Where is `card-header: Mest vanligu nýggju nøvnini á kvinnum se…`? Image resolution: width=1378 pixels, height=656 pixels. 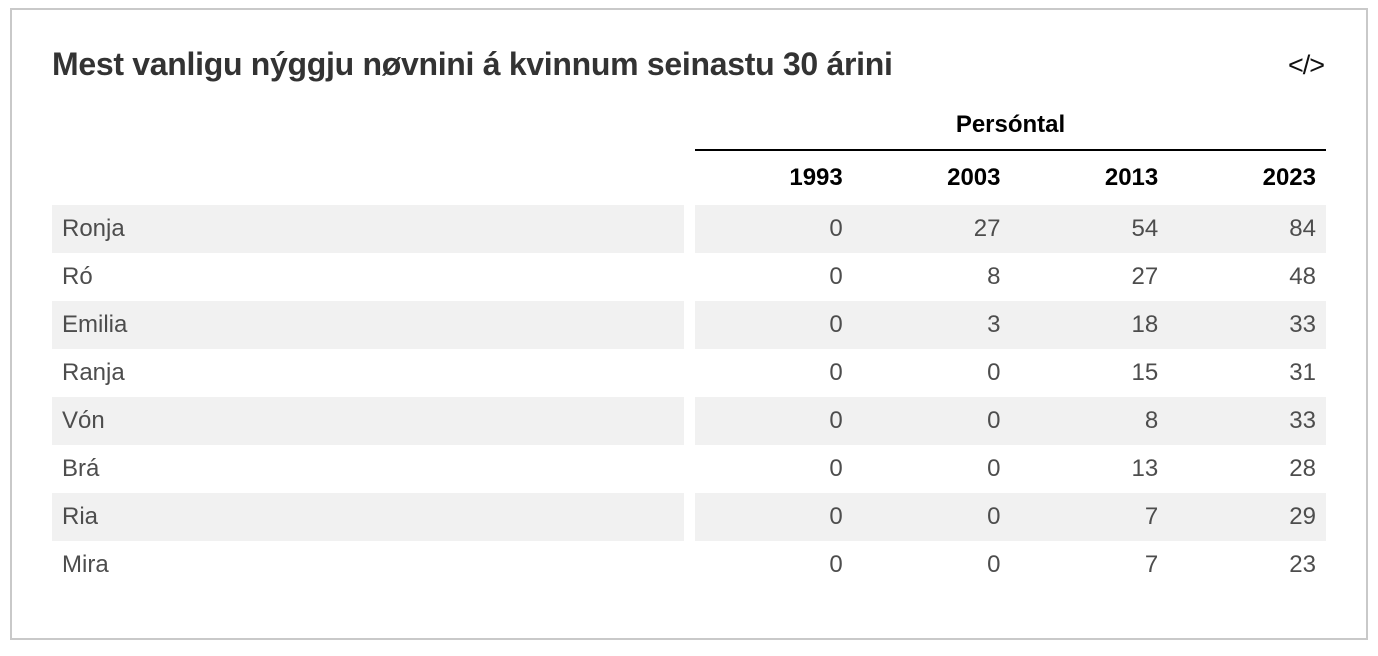
card-header: Mest vanligu nýggju nøvnini á kvinnum se… is located at coordinates (689, 64).